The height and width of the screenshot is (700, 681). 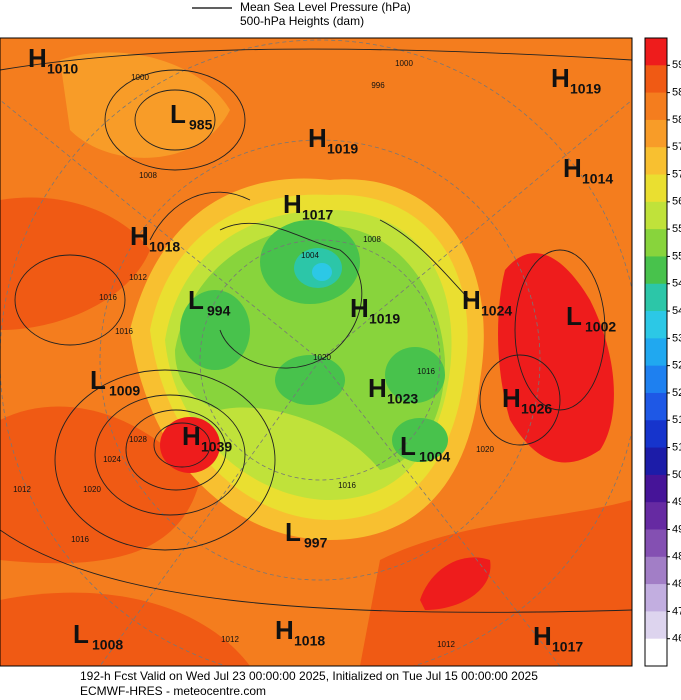 What do you see at coordinates (676, 65) in the screenshot?
I see `colorbar-tick-label: 594` at bounding box center [676, 65].